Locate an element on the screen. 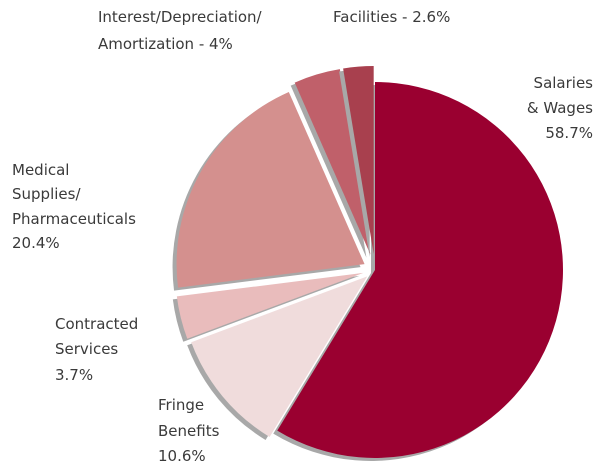 This screenshot has width=599, height=471. slice-label: Benefits is located at coordinates (189, 431).